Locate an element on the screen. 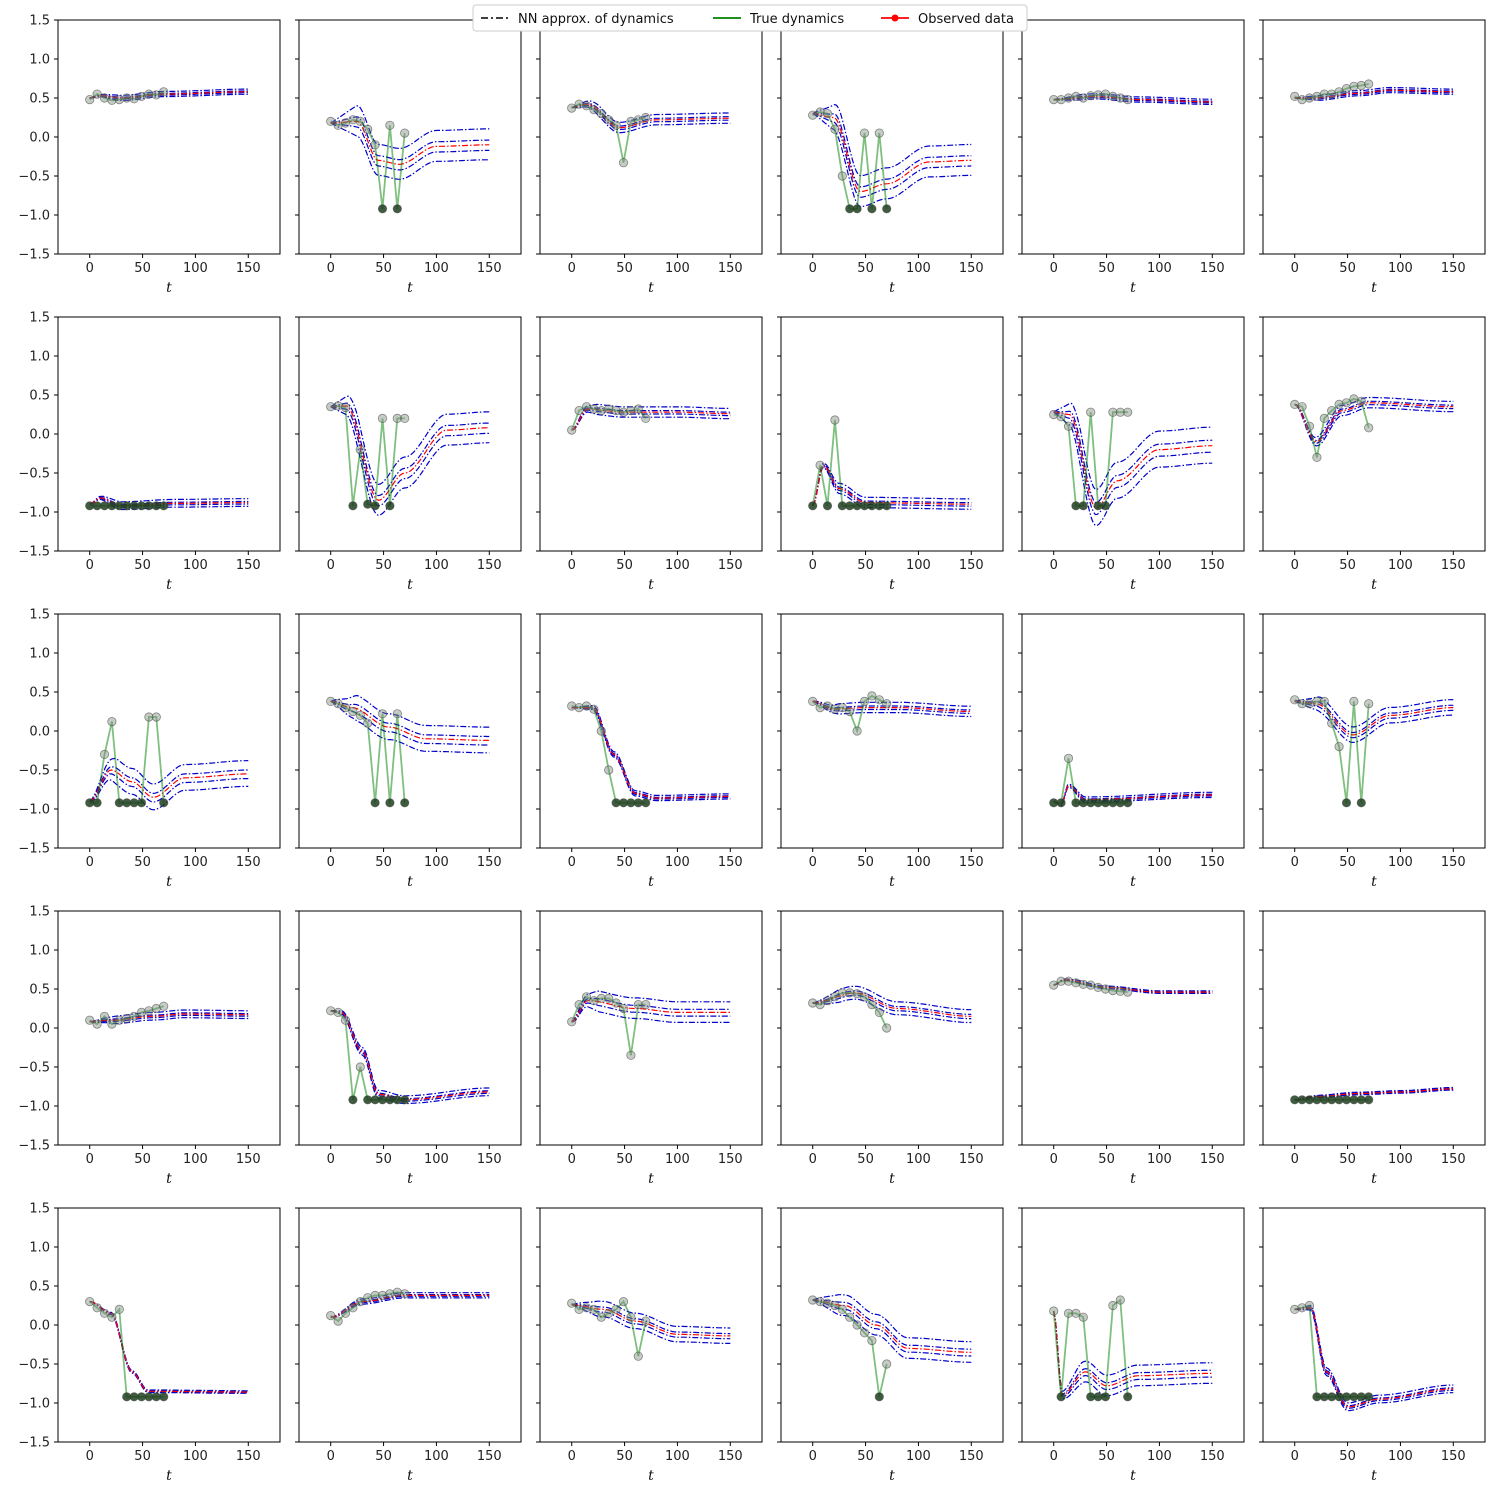 This screenshot has width=1500, height=1500. true-dynamics-line is located at coordinates (1331, 92).